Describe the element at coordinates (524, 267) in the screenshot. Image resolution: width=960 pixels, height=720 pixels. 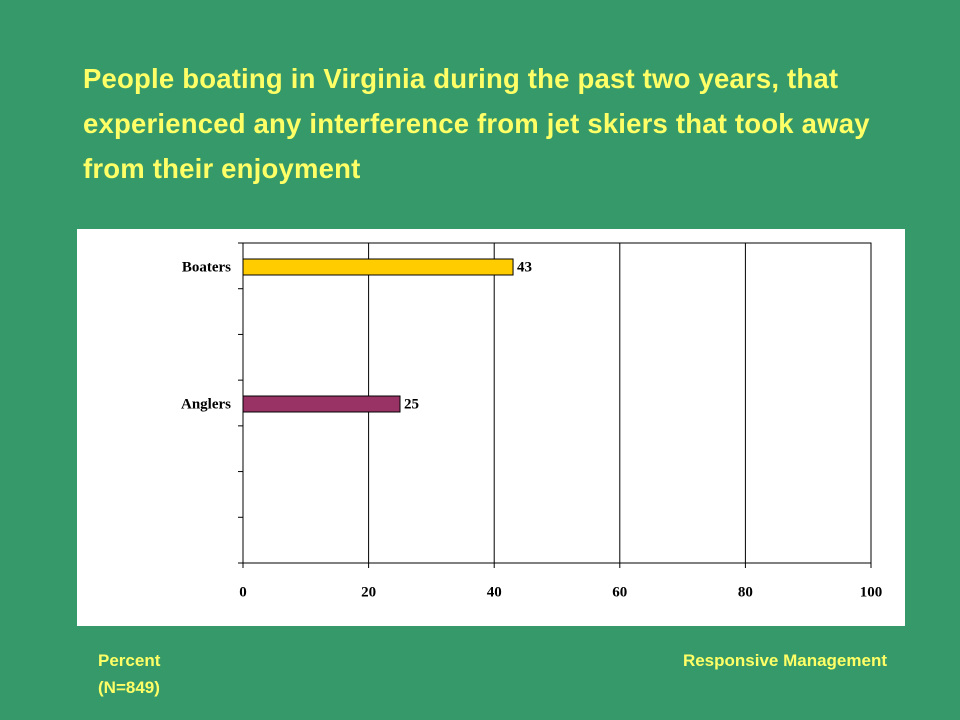
I see `value-label: 43` at that location.